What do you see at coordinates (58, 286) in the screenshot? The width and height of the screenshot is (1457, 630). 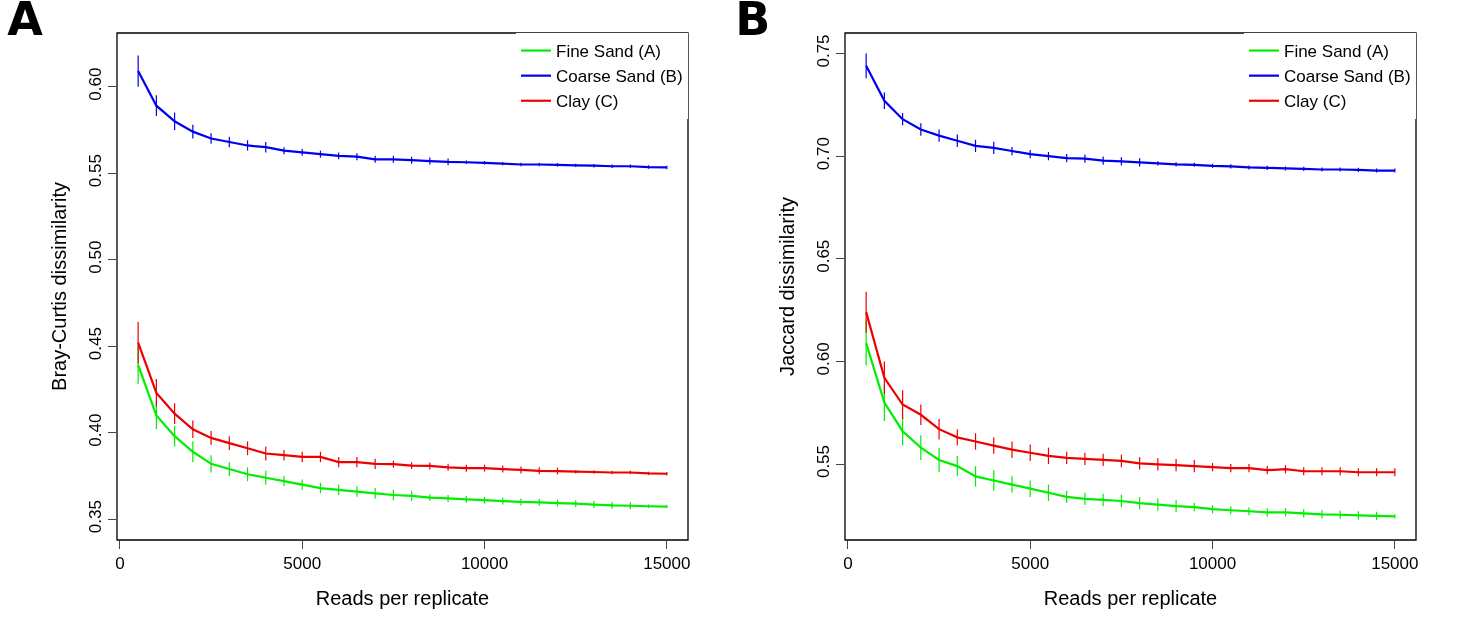 I see `y-axis-title: Bray-Curtis dissimilarity` at bounding box center [58, 286].